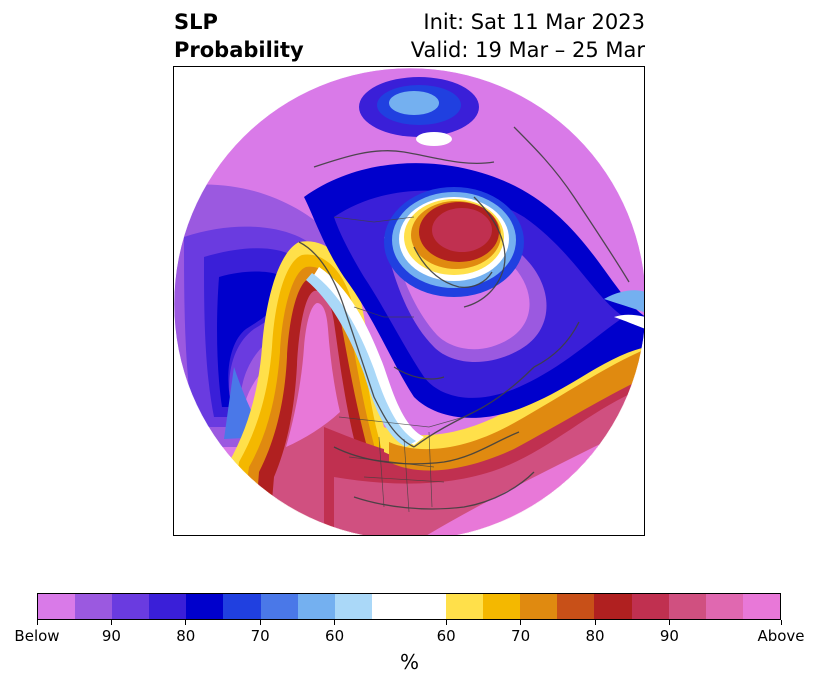 The height and width of the screenshot is (686, 819). I want to click on colorbar-label: %, so click(409, 662).